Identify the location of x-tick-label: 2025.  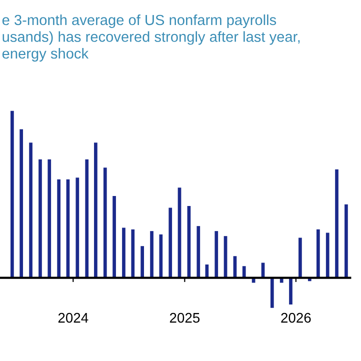
(185, 317).